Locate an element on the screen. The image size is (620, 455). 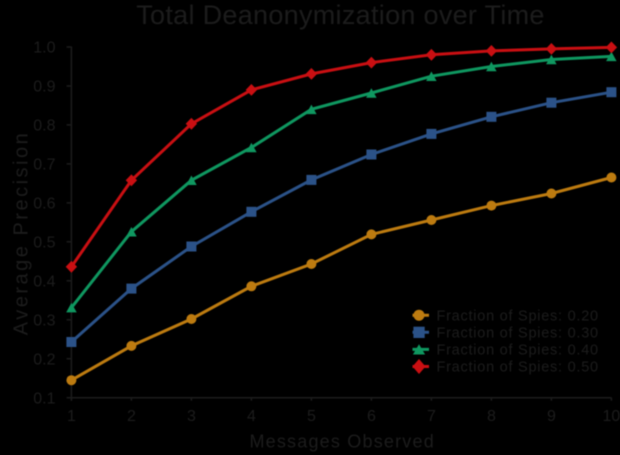
svg-text: 1 is located at coordinates (71, 416).